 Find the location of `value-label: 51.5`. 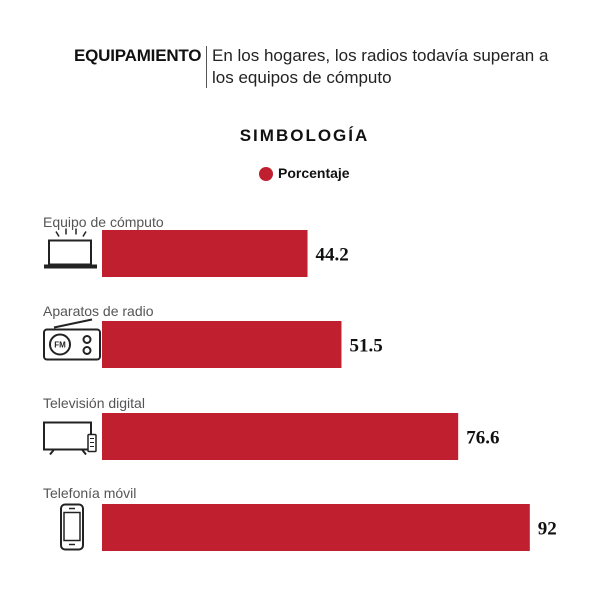

value-label: 51.5 is located at coordinates (365, 346).